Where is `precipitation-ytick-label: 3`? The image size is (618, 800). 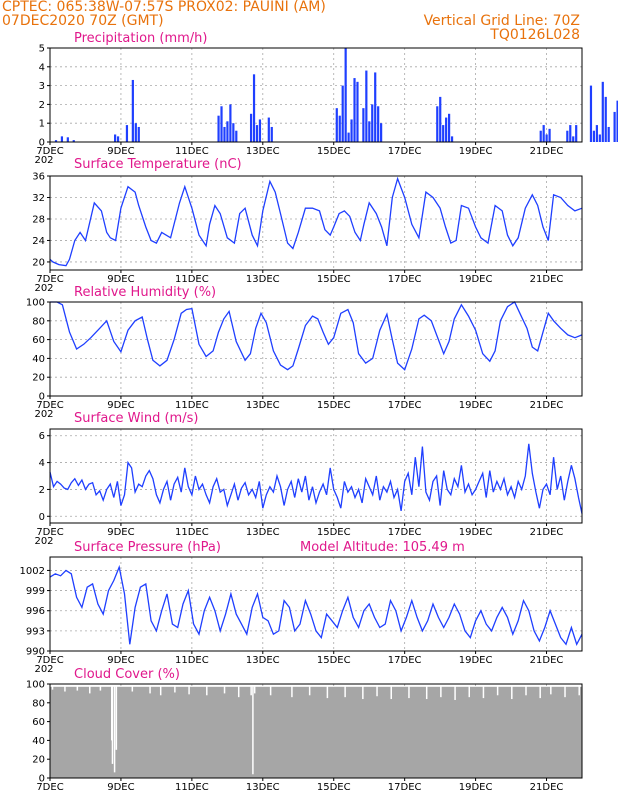 precipitation-ytick-label: 3 is located at coordinates (42, 86).